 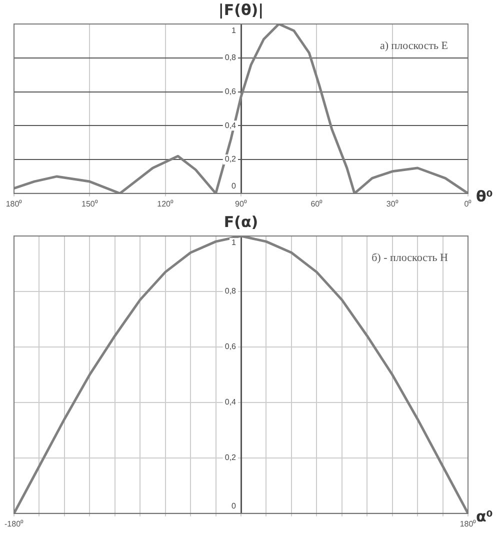 What do you see at coordinates (241, 221) in the screenshot?
I see `chart-title: F(α)` at bounding box center [241, 221].